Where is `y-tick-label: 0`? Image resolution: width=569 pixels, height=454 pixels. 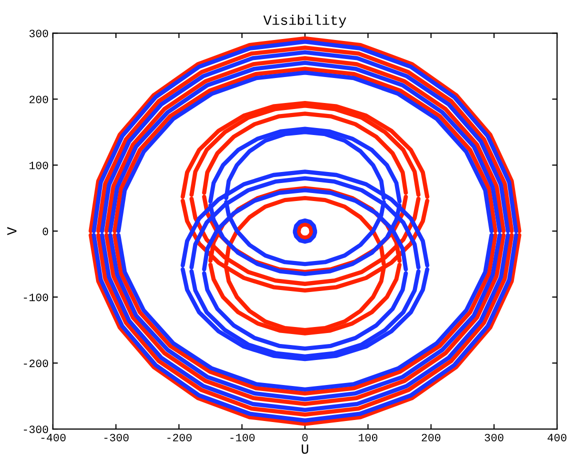 y-tick-label: 0 is located at coordinates (45, 232).